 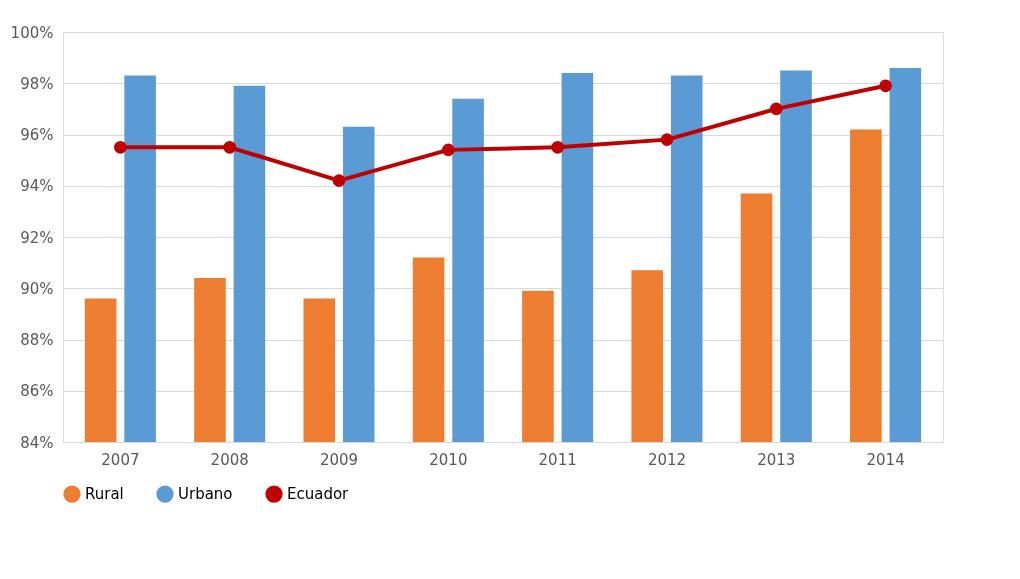 I want to click on x-tick-label: 2008, so click(x=229, y=459).